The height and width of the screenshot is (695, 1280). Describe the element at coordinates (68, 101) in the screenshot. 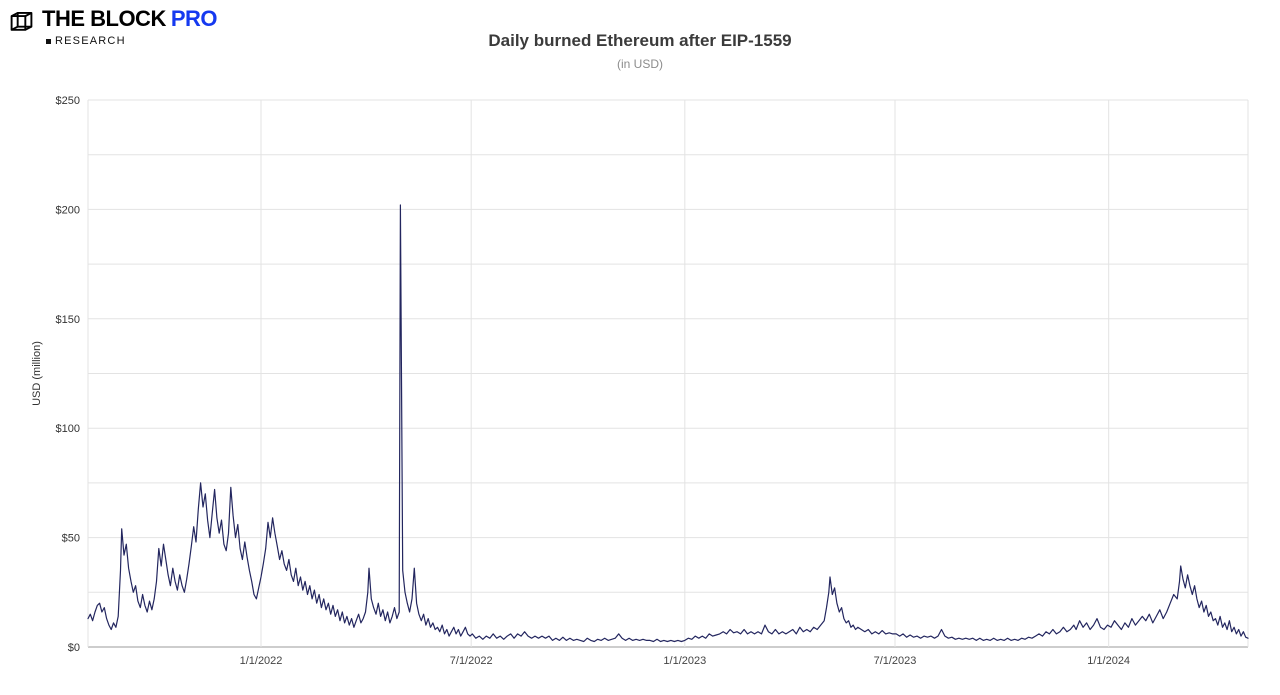

I see `y-tick-label: $250` at that location.